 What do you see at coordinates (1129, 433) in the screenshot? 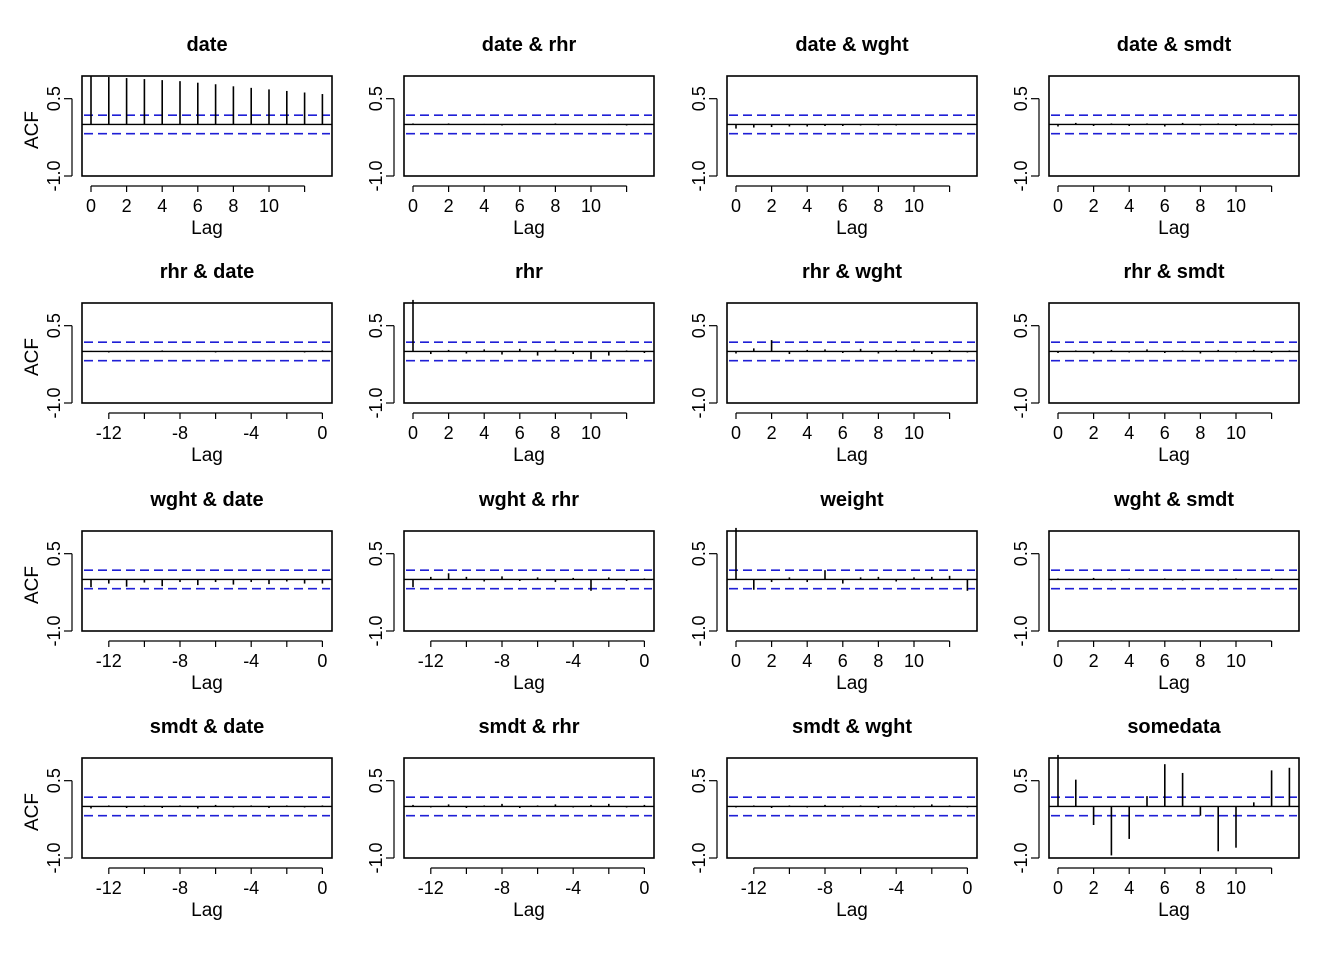
I see `panel-7-x-tick-label: 4` at bounding box center [1129, 433].